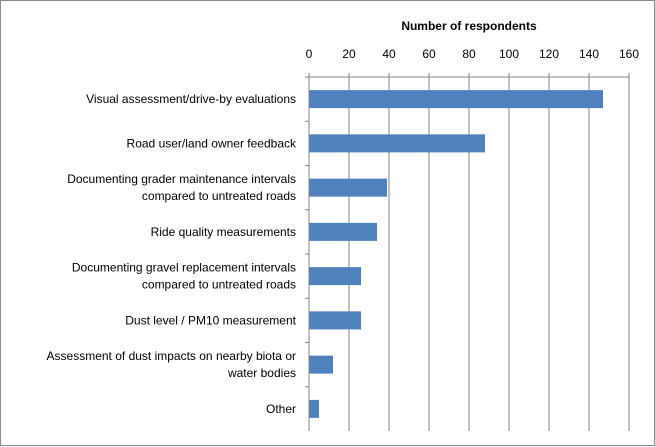 This screenshot has height=447, width=655. I want to click on x-tick-label: 40, so click(389, 54).